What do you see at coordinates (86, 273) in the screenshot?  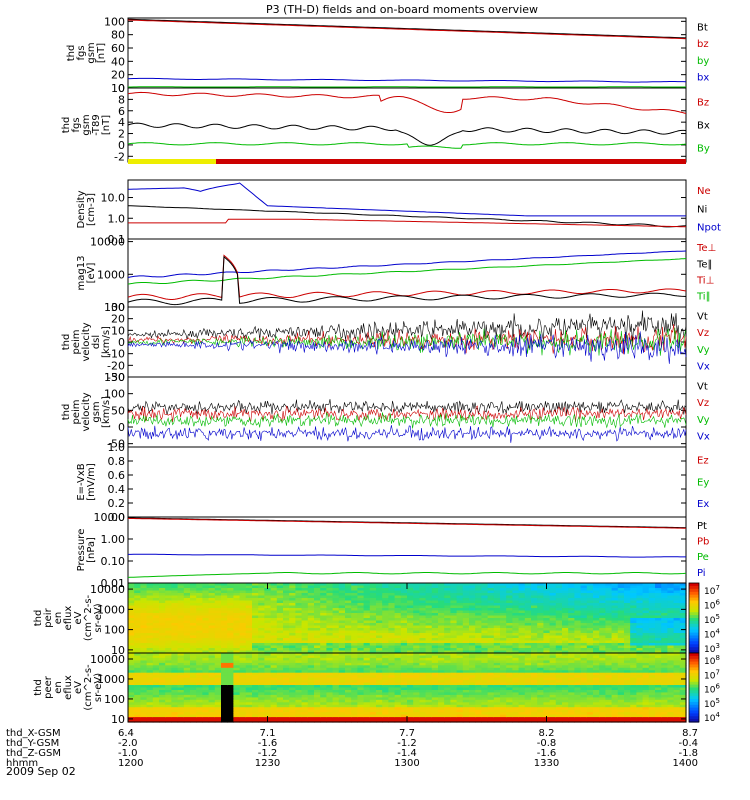 I see `y-axis-label: mag13 [eV]` at bounding box center [86, 273].